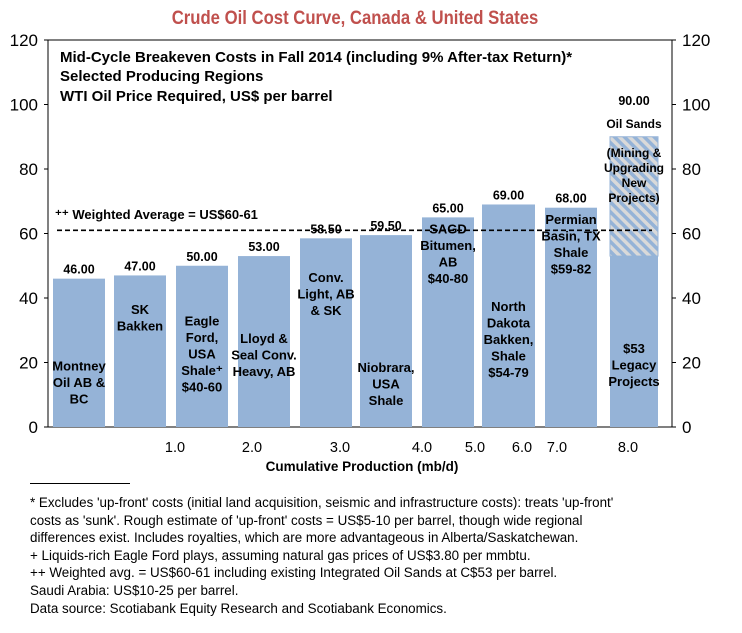  I want to click on bar-category-label: Ford,, so click(202, 337).